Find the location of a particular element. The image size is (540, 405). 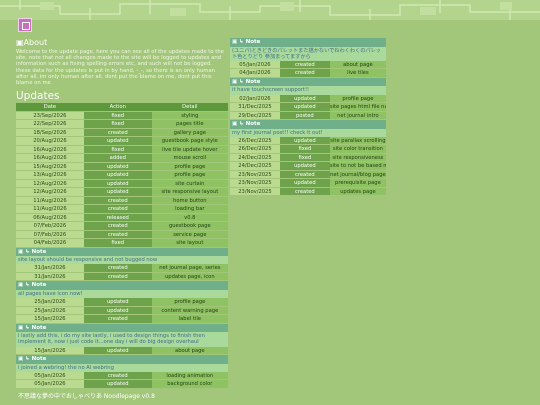

update-row: 22/Sep/2026 fixed pages title is located at coordinates (122, 124).